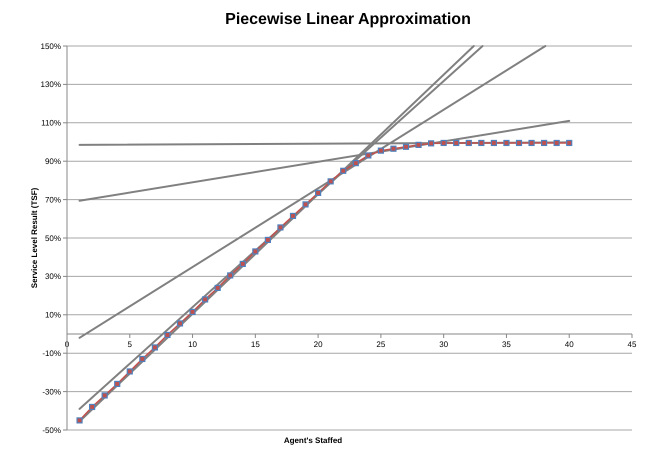 The image size is (656, 451). What do you see at coordinates (348, 19) in the screenshot?
I see `chart-title: Piecewise Linear Approximation` at bounding box center [348, 19].